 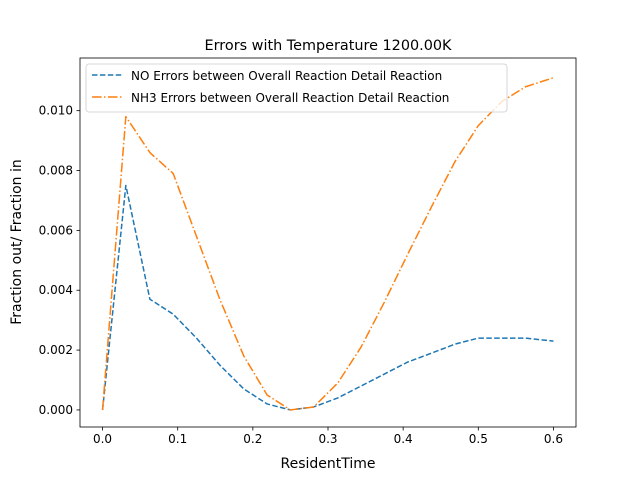 I want to click on x-axis-label: ResidentTime, so click(x=327, y=464).